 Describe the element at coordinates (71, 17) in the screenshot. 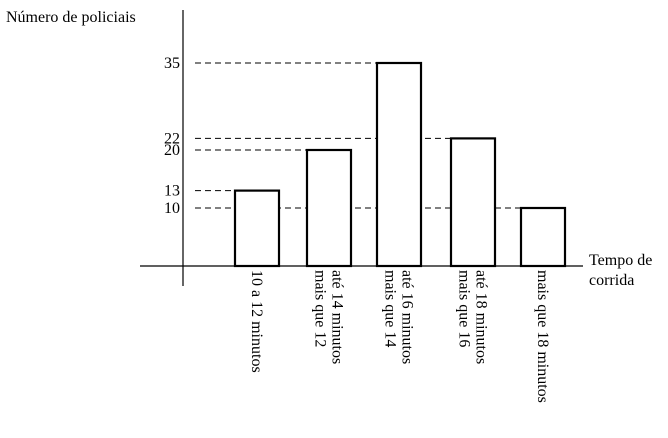

I see `y-axis-title: Número de policiais` at that location.